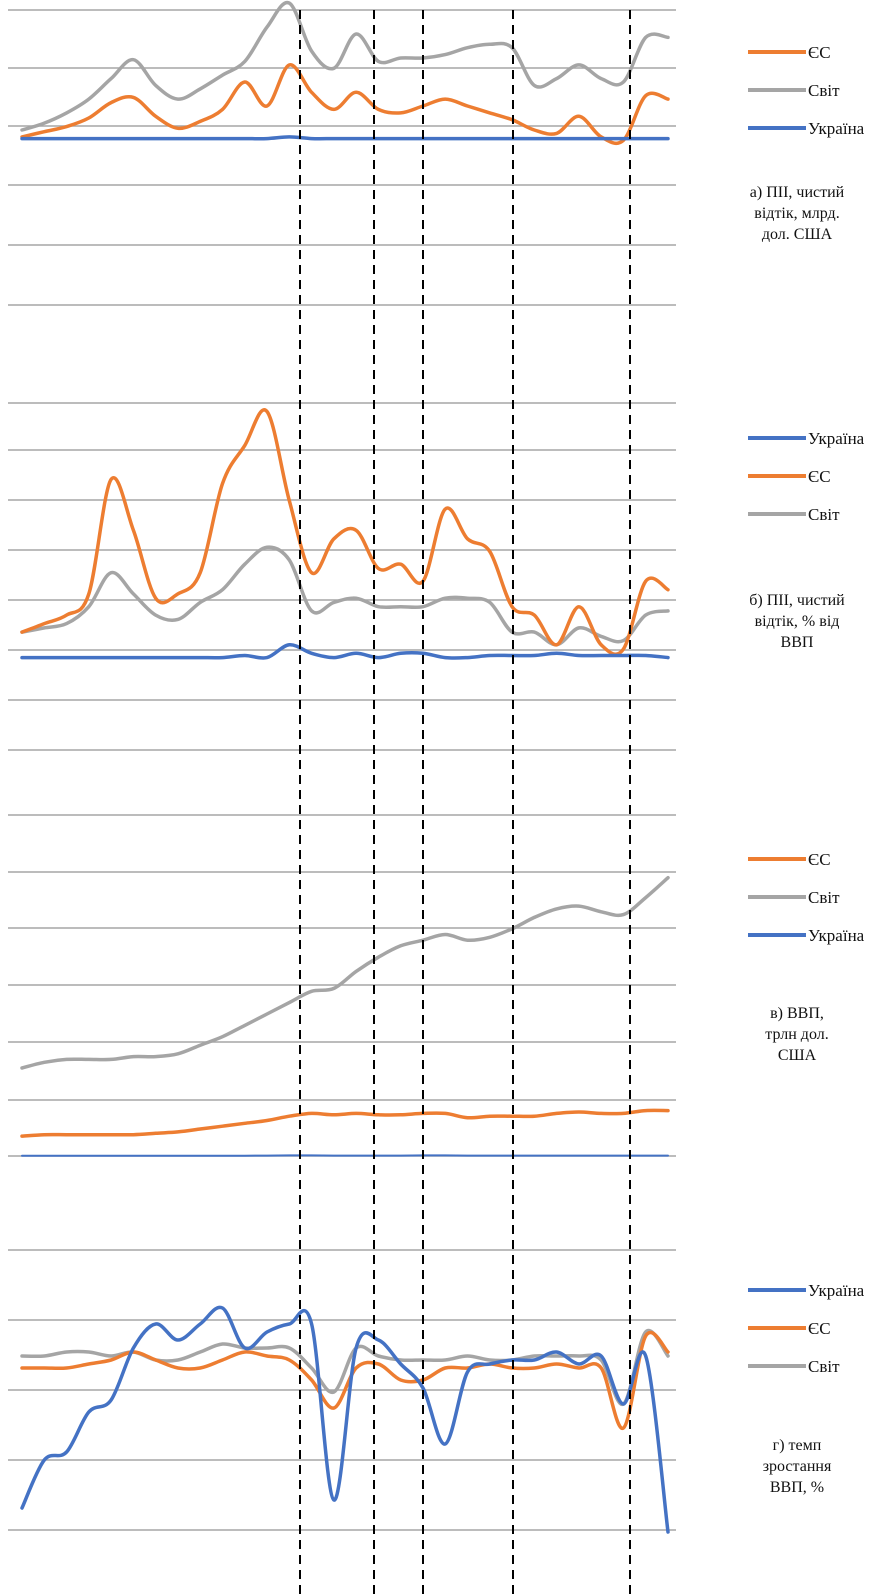  I want to click on caption-d: г) темп зростання ВВП, %, so click(797, 1466).